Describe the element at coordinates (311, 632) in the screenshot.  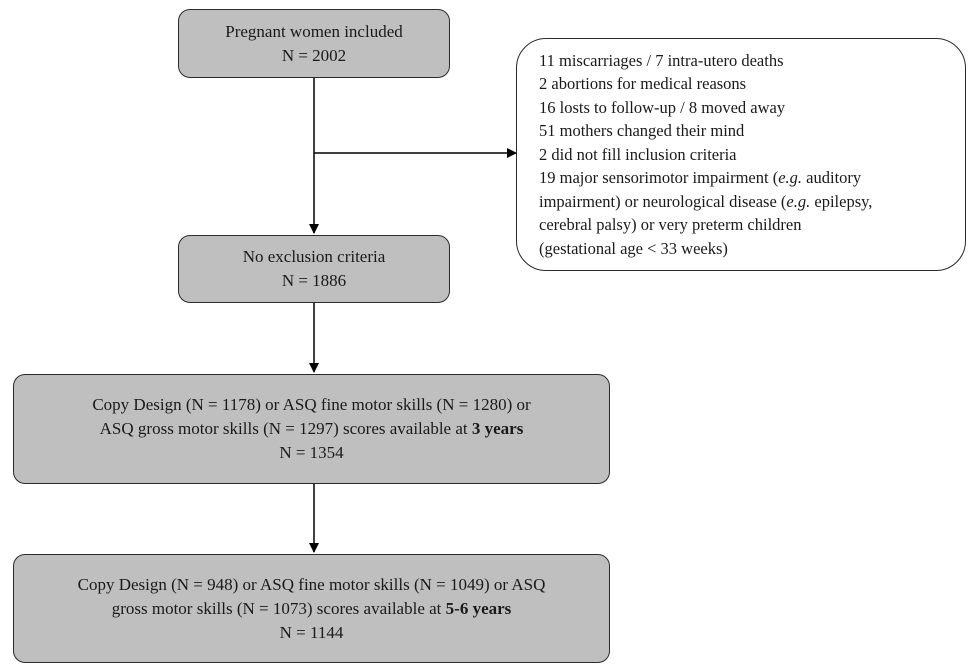
I see `box-4-count: N = 1144` at that location.